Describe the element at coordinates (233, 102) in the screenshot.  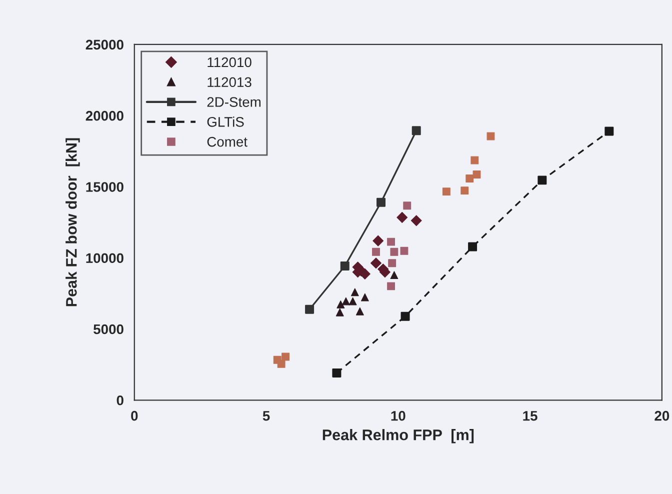
I see `legend-label: 2D-Stem` at that location.